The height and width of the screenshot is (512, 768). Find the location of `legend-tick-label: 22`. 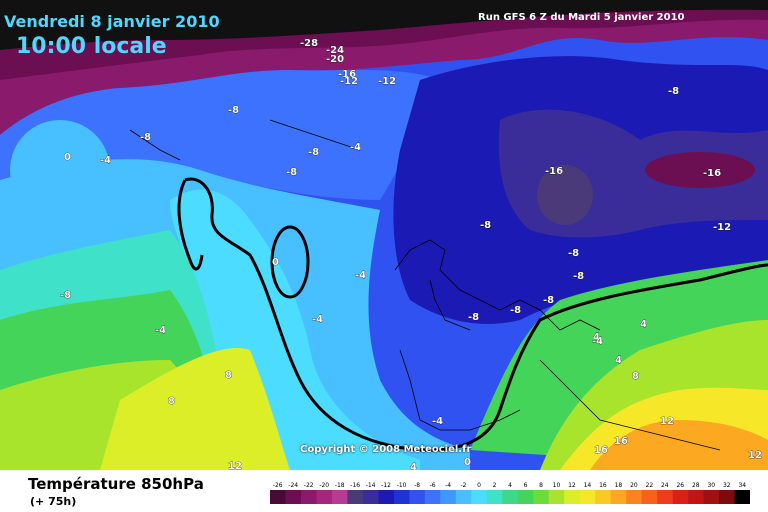

legend-tick-label: 22 is located at coordinates (650, 485).